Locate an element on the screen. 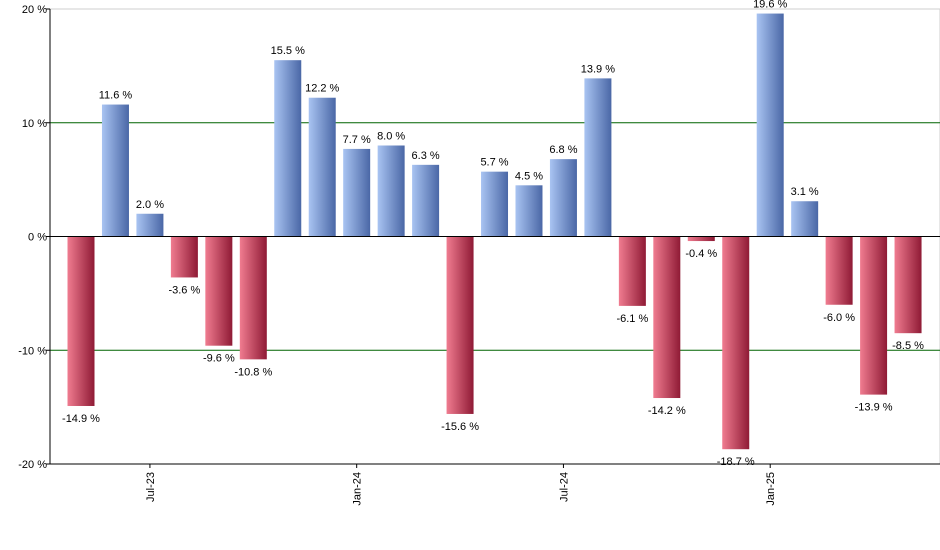  y-tick-label: -10 % is located at coordinates (32, 351).